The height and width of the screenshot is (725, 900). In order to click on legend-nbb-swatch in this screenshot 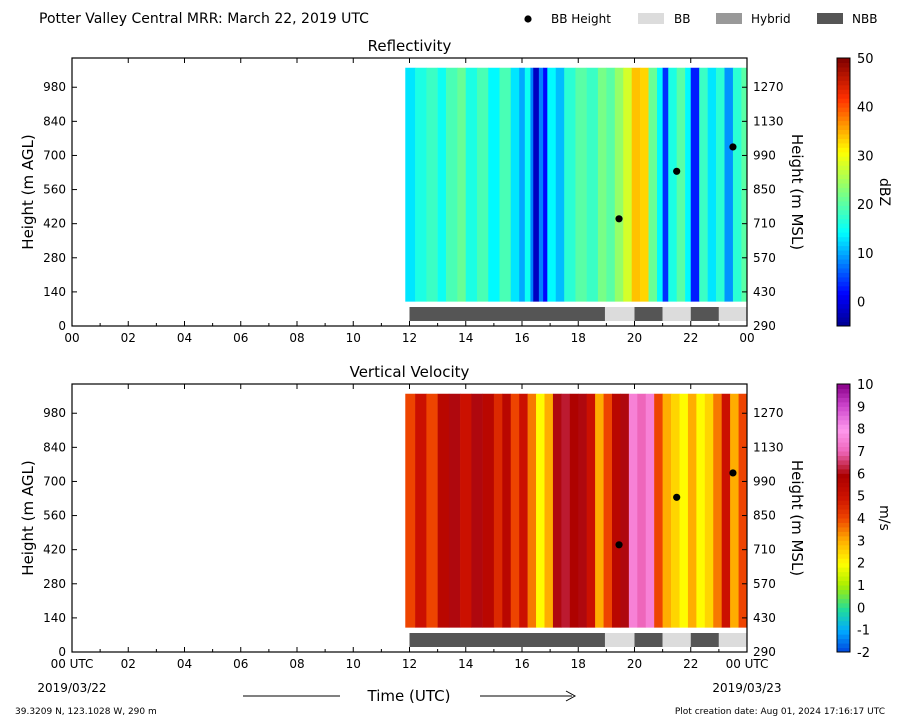, I will do `click(830, 18)`.